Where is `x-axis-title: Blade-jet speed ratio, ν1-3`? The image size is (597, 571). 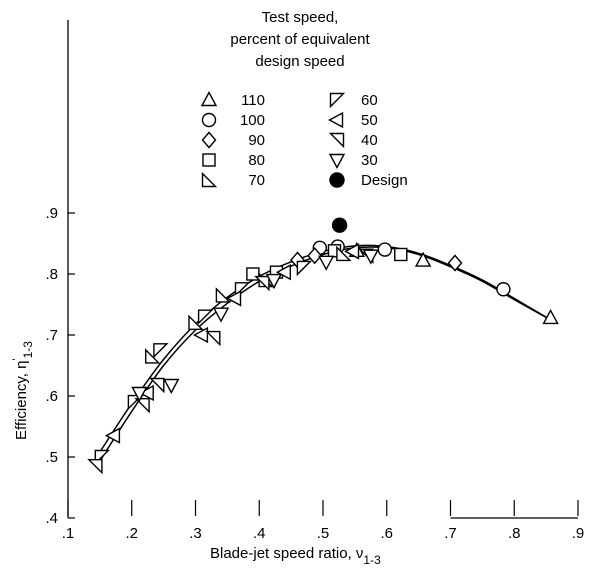
x-axis-title: Blade-jet speed ratio, ν1-3 is located at coordinates (295, 556).